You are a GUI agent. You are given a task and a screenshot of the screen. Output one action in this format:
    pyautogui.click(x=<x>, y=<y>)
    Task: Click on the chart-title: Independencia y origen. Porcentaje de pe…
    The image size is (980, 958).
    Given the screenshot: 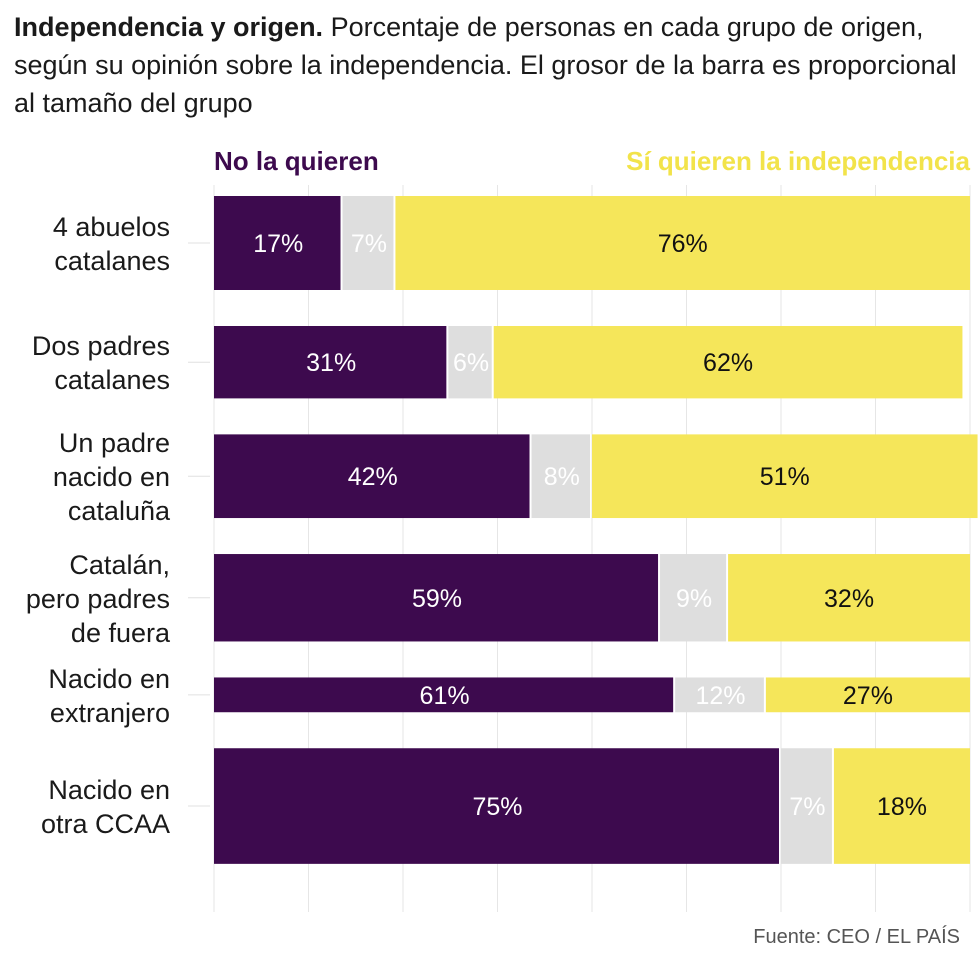 What is the action you would take?
    pyautogui.click(x=489, y=65)
    